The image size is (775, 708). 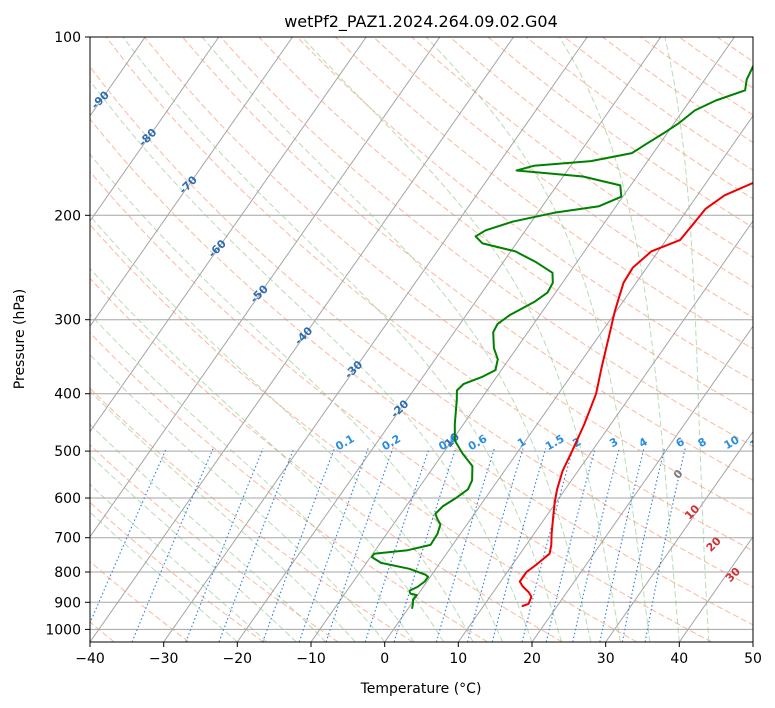 I want to click on y-tick-label: 600, so click(x=67, y=499).